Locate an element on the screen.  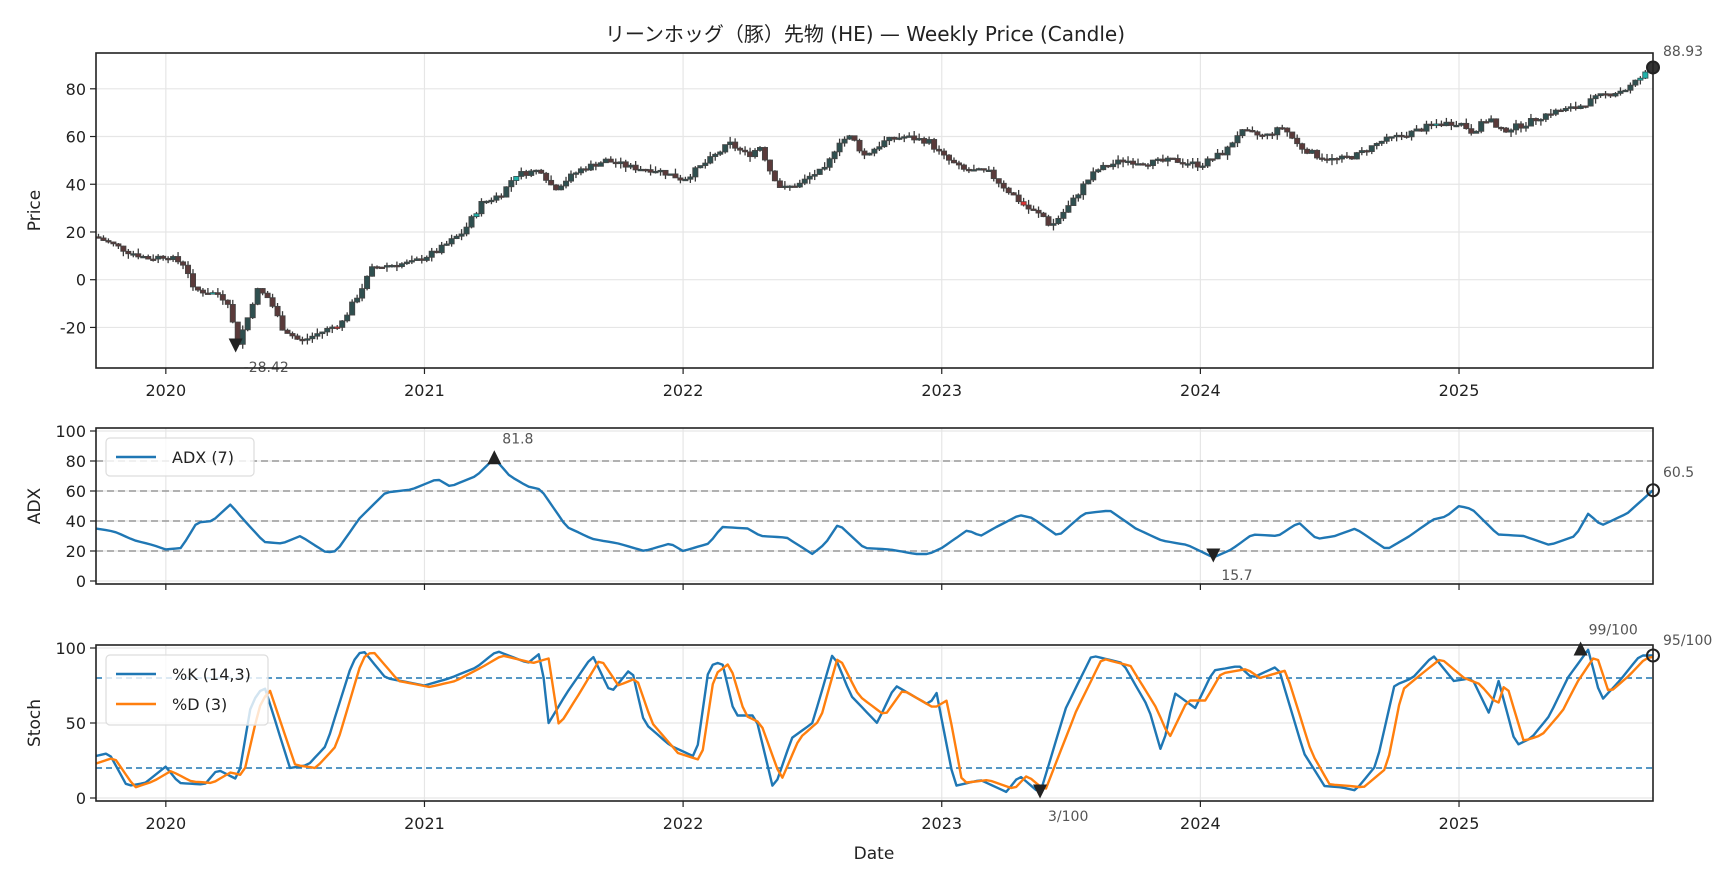
series-line-adx is located at coordinates (874, 507).